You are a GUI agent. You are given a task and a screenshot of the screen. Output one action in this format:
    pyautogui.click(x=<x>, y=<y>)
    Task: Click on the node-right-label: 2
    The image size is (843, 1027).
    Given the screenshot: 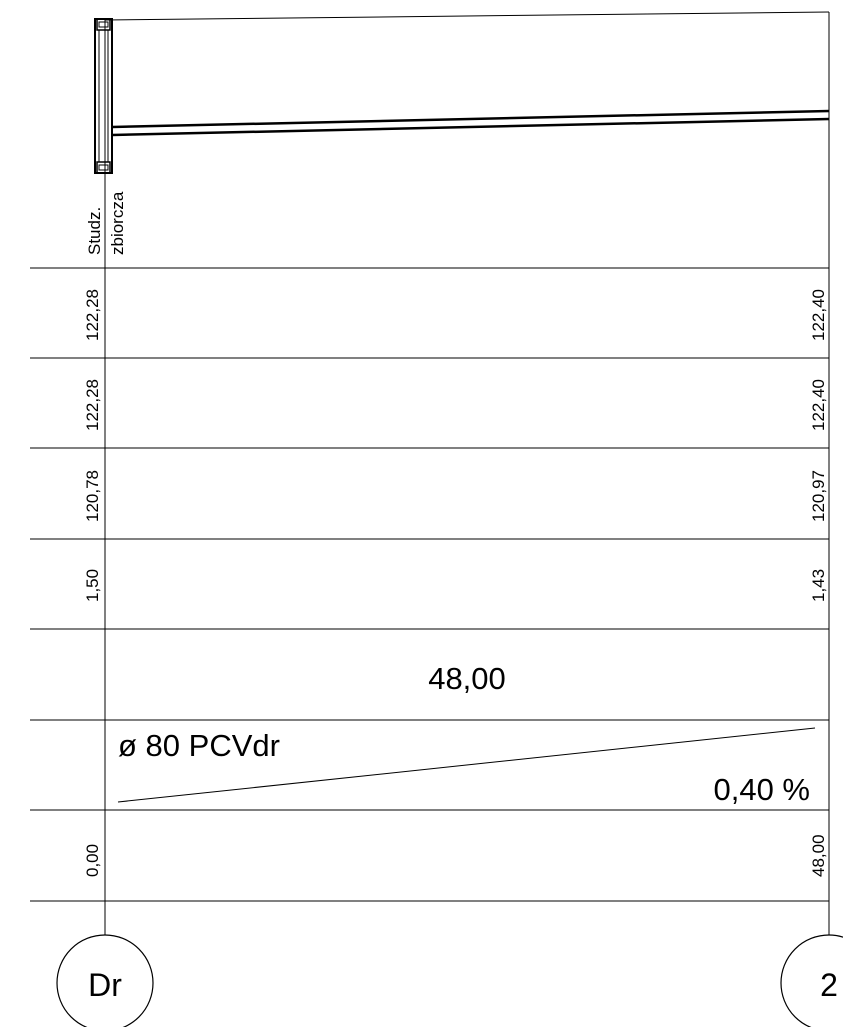 What is the action you would take?
    pyautogui.click(x=829, y=985)
    